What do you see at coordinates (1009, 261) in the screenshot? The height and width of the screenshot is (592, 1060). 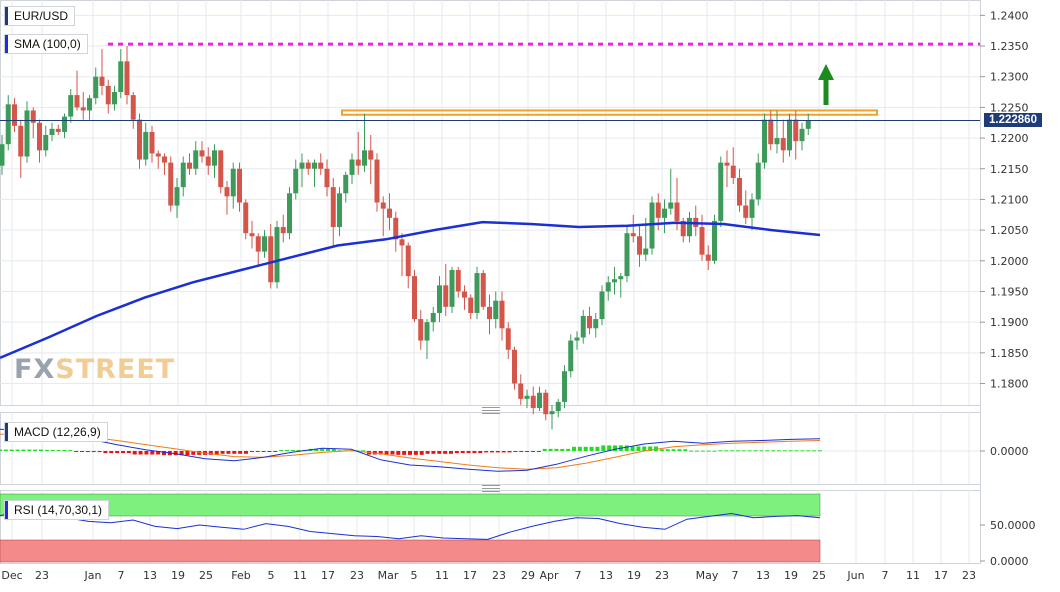 I see `y-tick-label: 1.2000` at bounding box center [1009, 261].